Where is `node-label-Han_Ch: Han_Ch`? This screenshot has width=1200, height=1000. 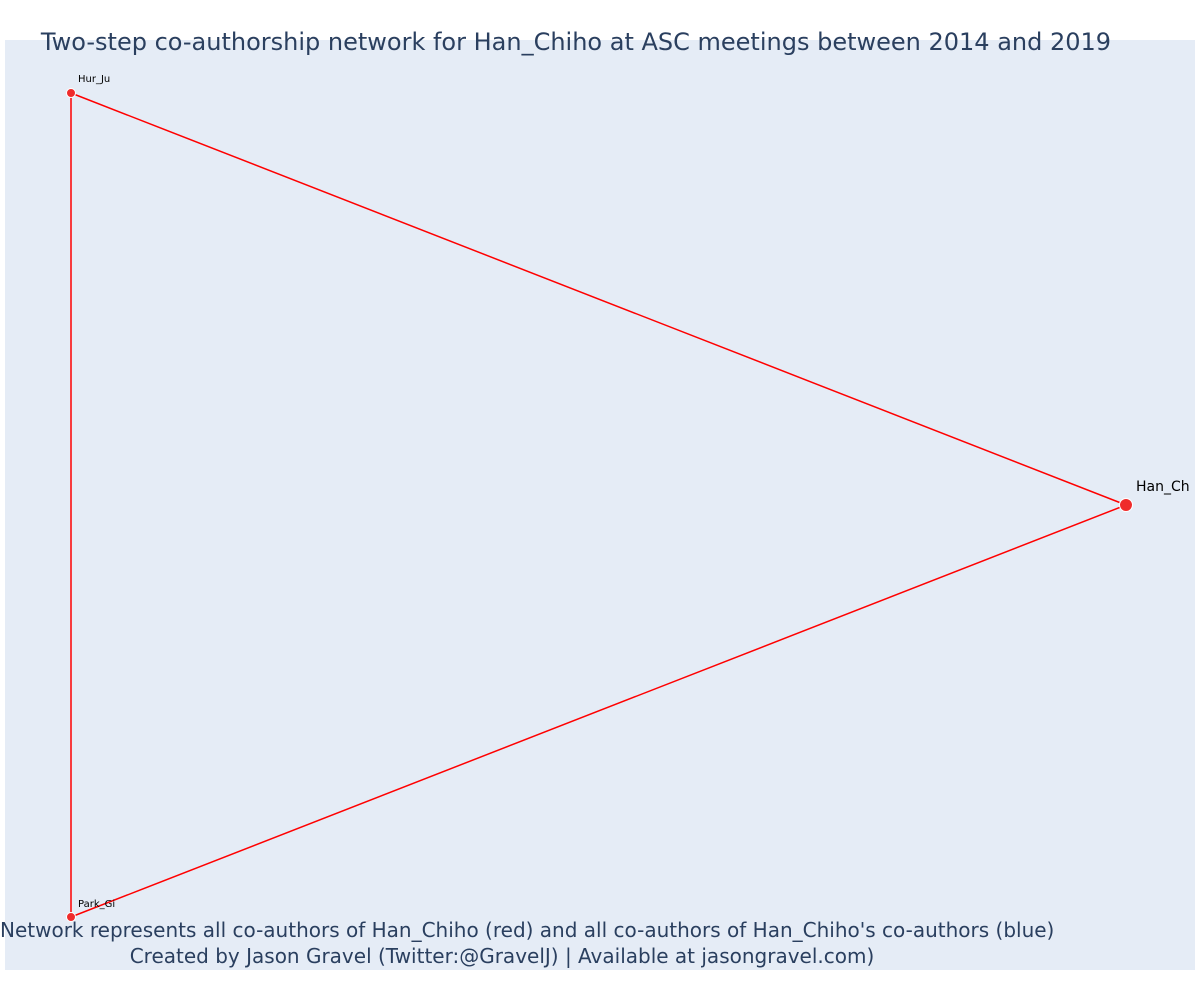 node-label-Han_Ch: Han_Ch is located at coordinates (1163, 487).